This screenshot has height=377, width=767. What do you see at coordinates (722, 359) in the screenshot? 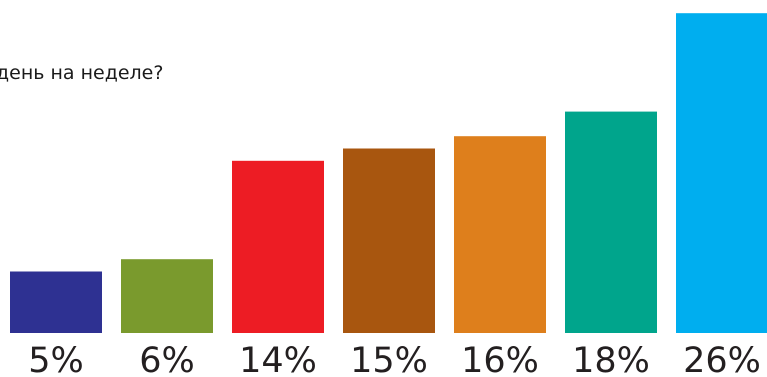
I see `value-label-7: 26%` at bounding box center [722, 359].